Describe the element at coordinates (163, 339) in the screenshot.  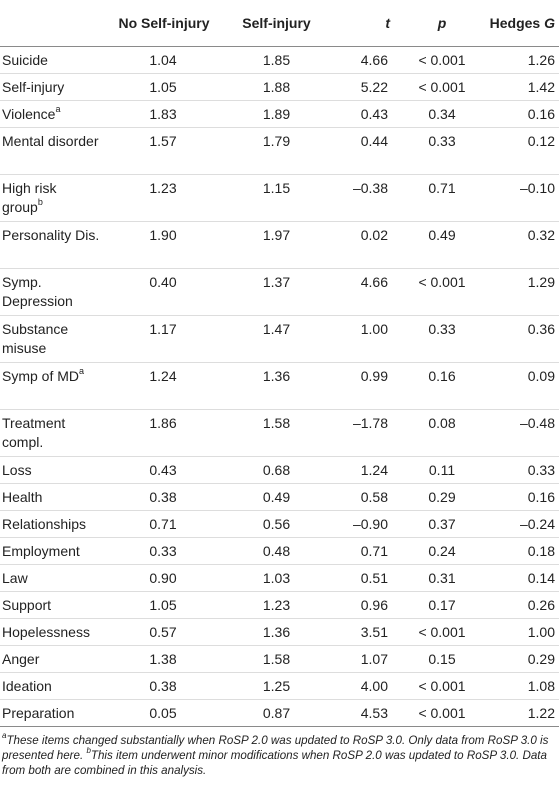
I see `cell-no-self-injury: 1.17` at that location.